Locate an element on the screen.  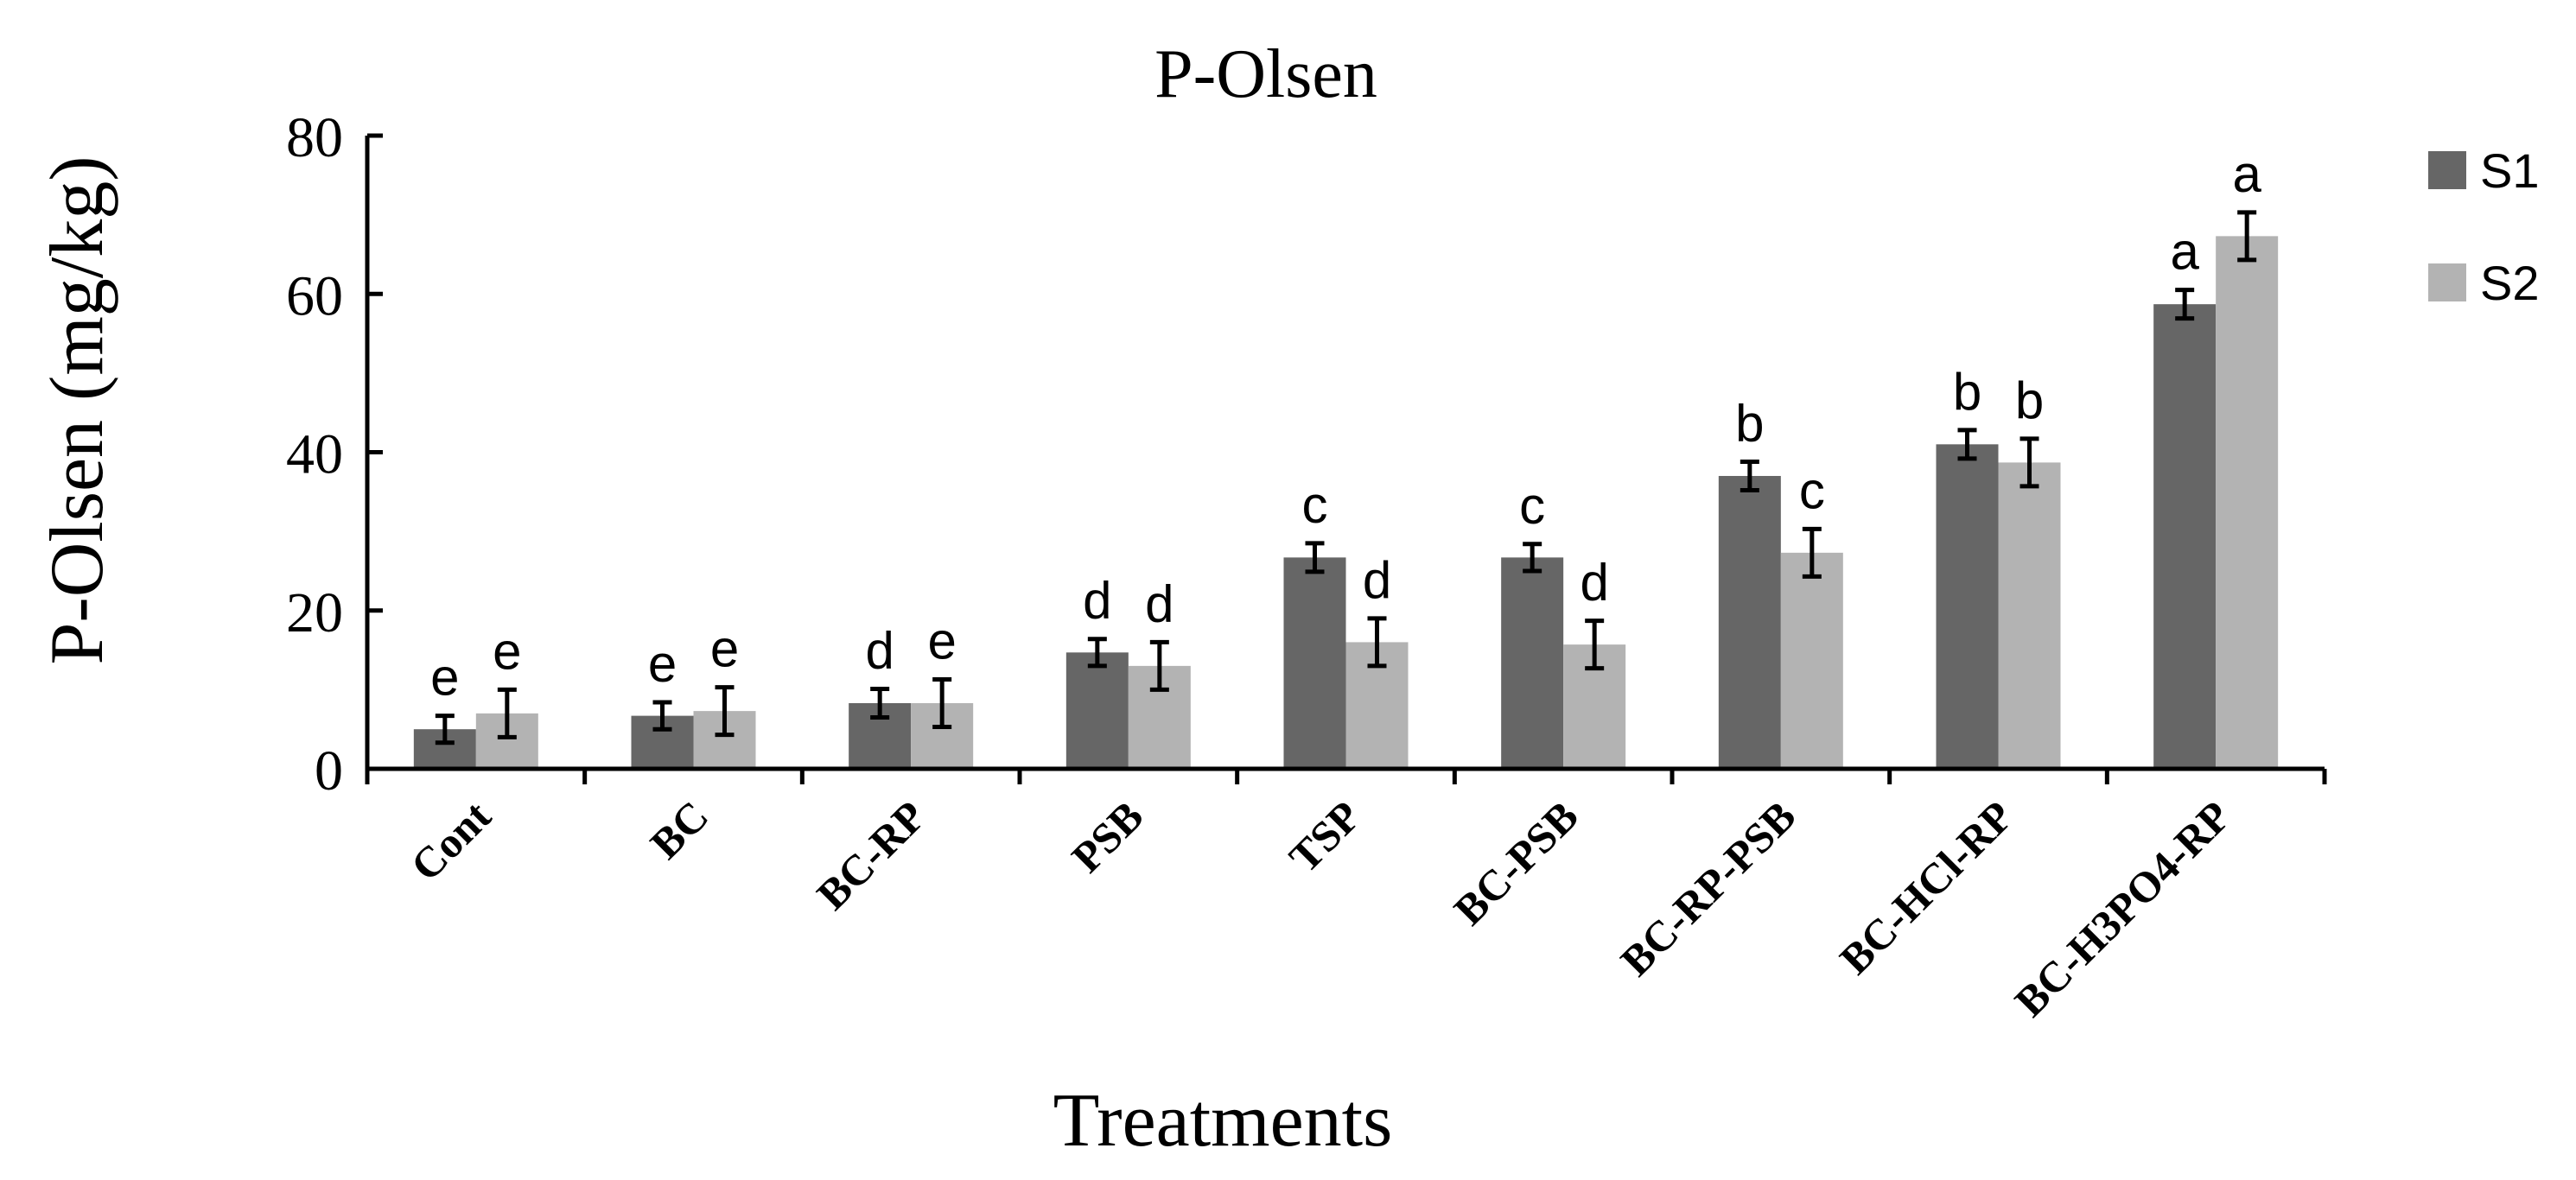
x-tick-label-1: Cont is located at coordinates (450, 840).